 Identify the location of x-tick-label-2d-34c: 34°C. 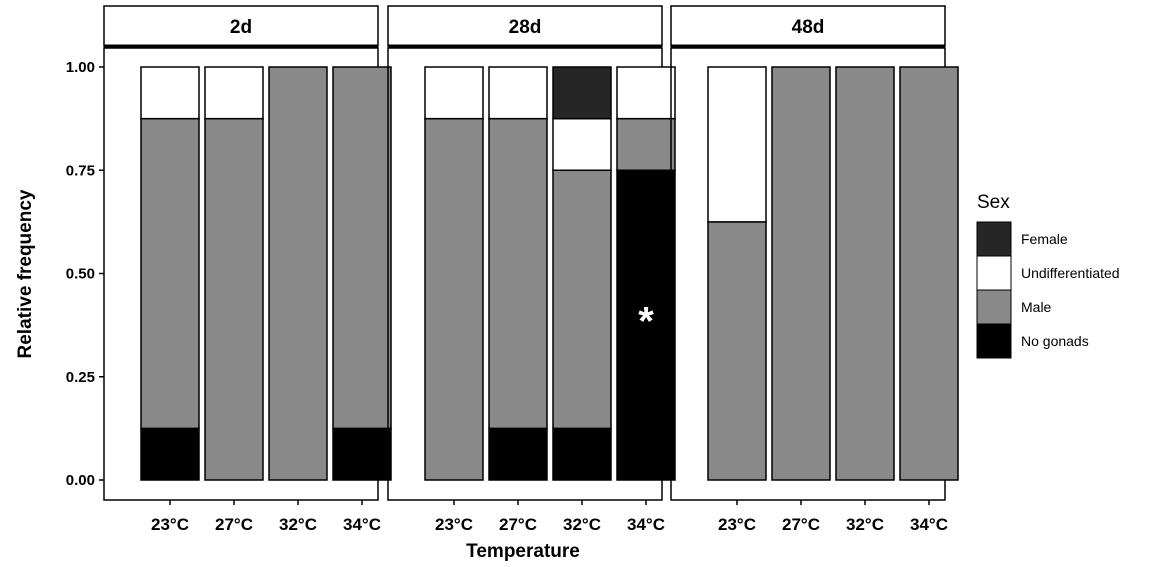
(362, 524).